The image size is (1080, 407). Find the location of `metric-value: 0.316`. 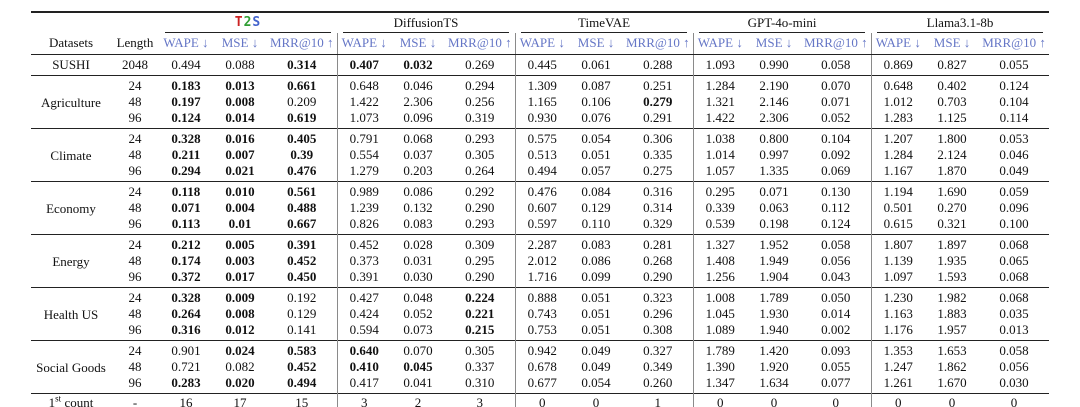

metric-value: 0.316 is located at coordinates (186, 329).